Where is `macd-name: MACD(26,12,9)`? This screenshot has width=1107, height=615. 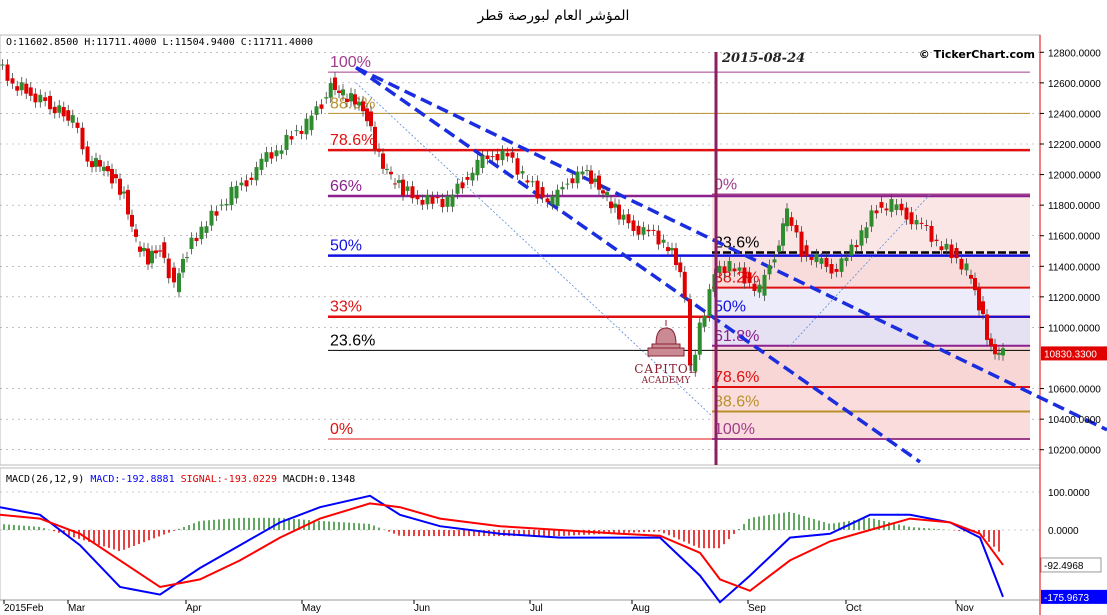
macd-name: MACD(26,12,9) is located at coordinates (45, 479).